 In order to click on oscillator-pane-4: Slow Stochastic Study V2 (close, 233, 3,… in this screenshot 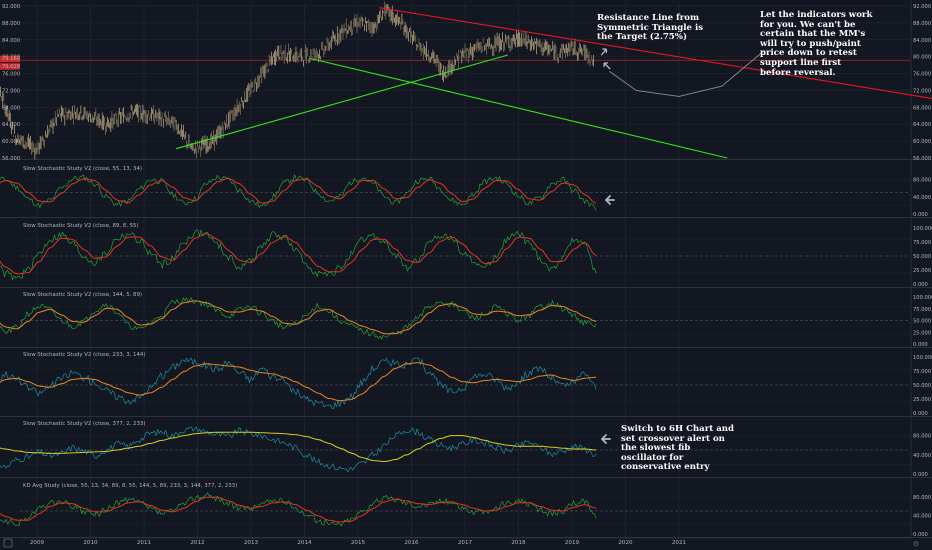, I will do `click(455, 381)`.